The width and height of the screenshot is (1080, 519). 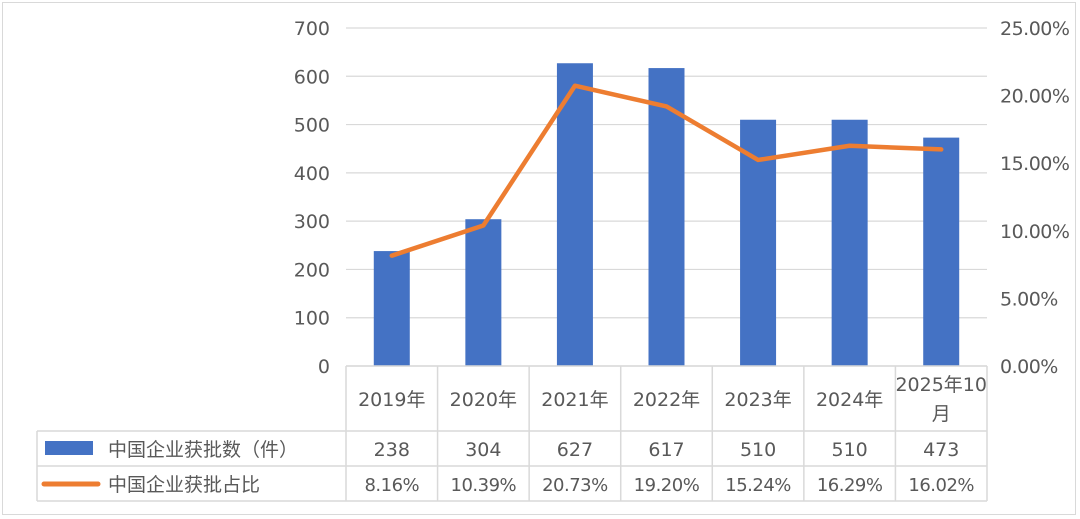 I want to click on bar-data-label: 617, so click(x=666, y=450).